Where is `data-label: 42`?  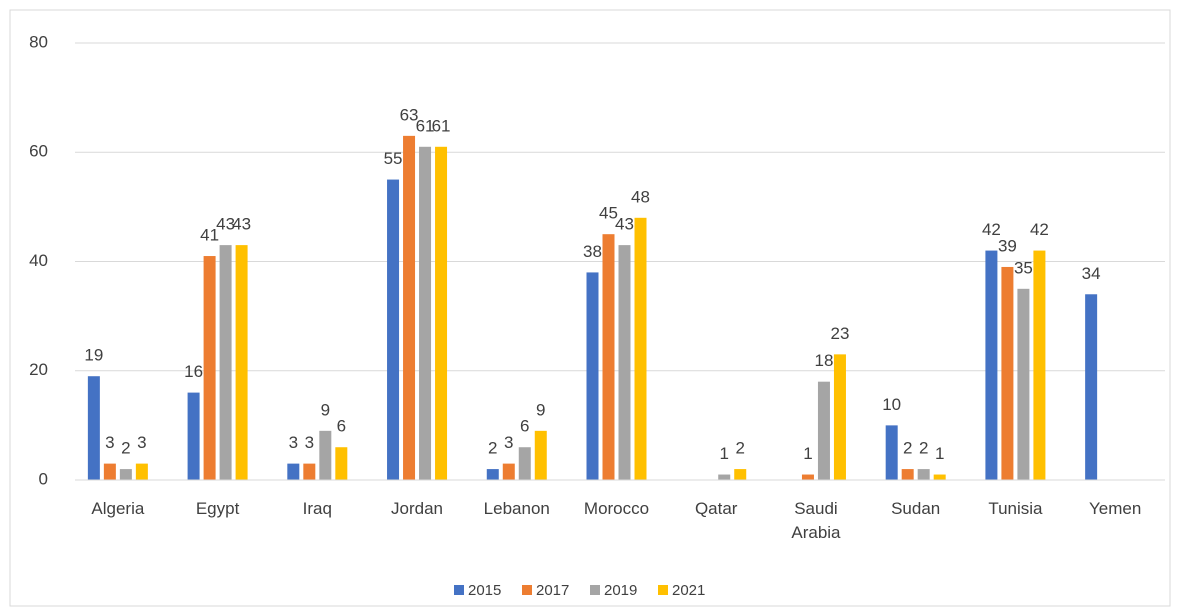
data-label: 42 is located at coordinates (991, 229).